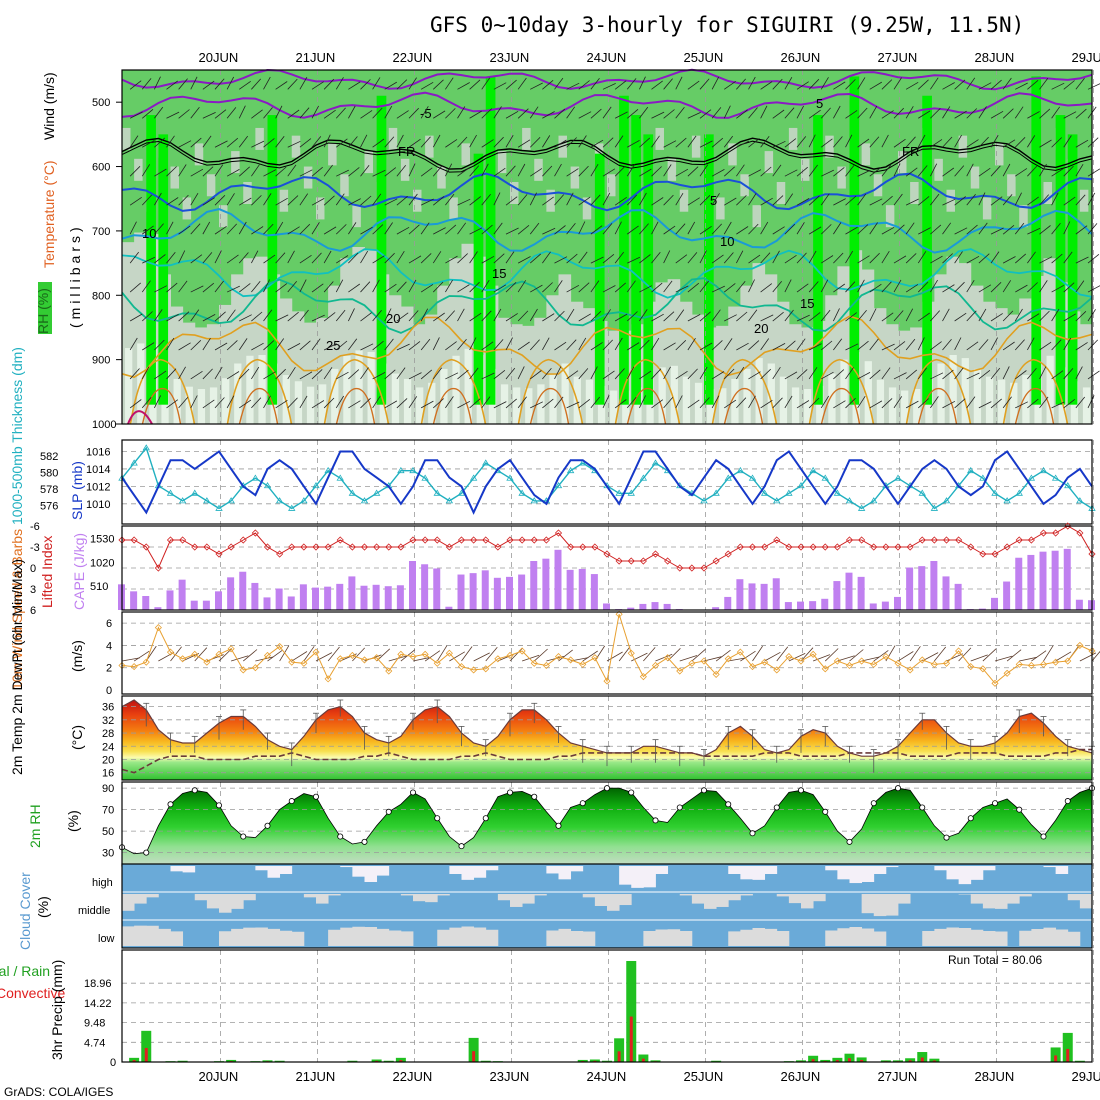 The width and height of the screenshot is (1100, 1100). Describe the element at coordinates (837, 1059) in the screenshot. I see `precip-total-bar` at that location.